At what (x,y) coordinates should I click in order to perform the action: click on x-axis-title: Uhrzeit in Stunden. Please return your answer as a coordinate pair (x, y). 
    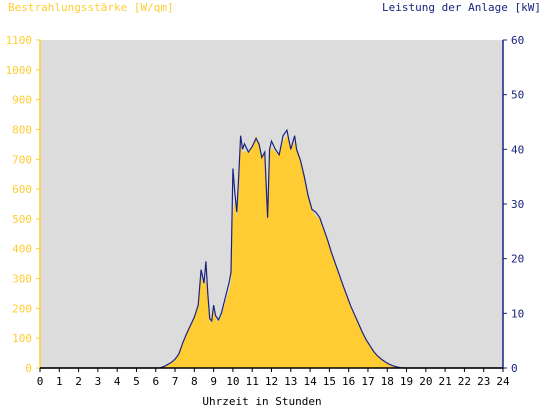
    Looking at the image, I should click on (261, 401).